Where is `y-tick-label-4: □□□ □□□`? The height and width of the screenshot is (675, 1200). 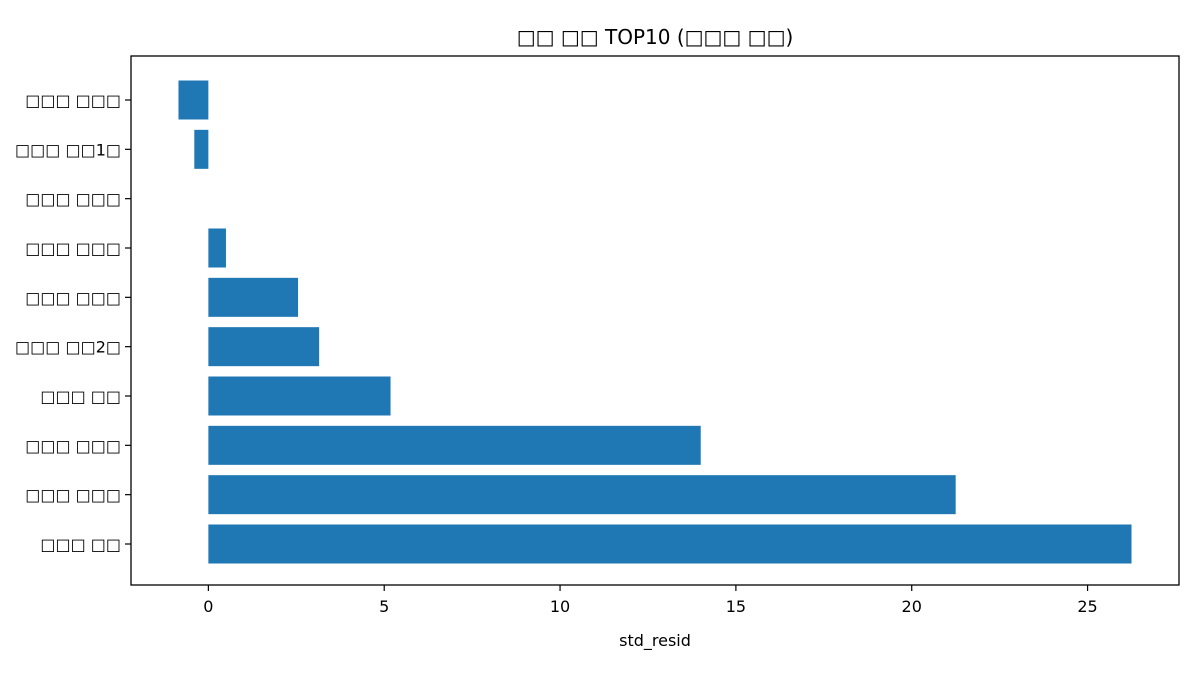 y-tick-label-4: □□□ □□□ is located at coordinates (73, 248).